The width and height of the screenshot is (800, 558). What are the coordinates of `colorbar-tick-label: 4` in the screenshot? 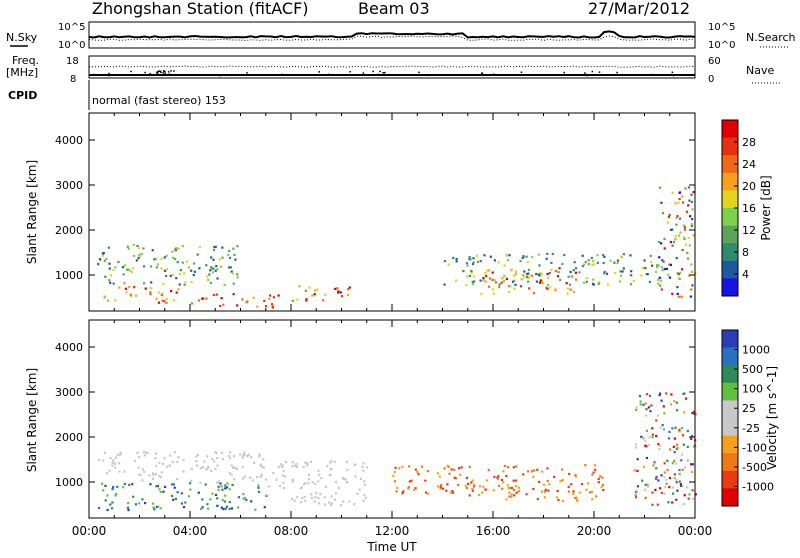 It's located at (745, 274).